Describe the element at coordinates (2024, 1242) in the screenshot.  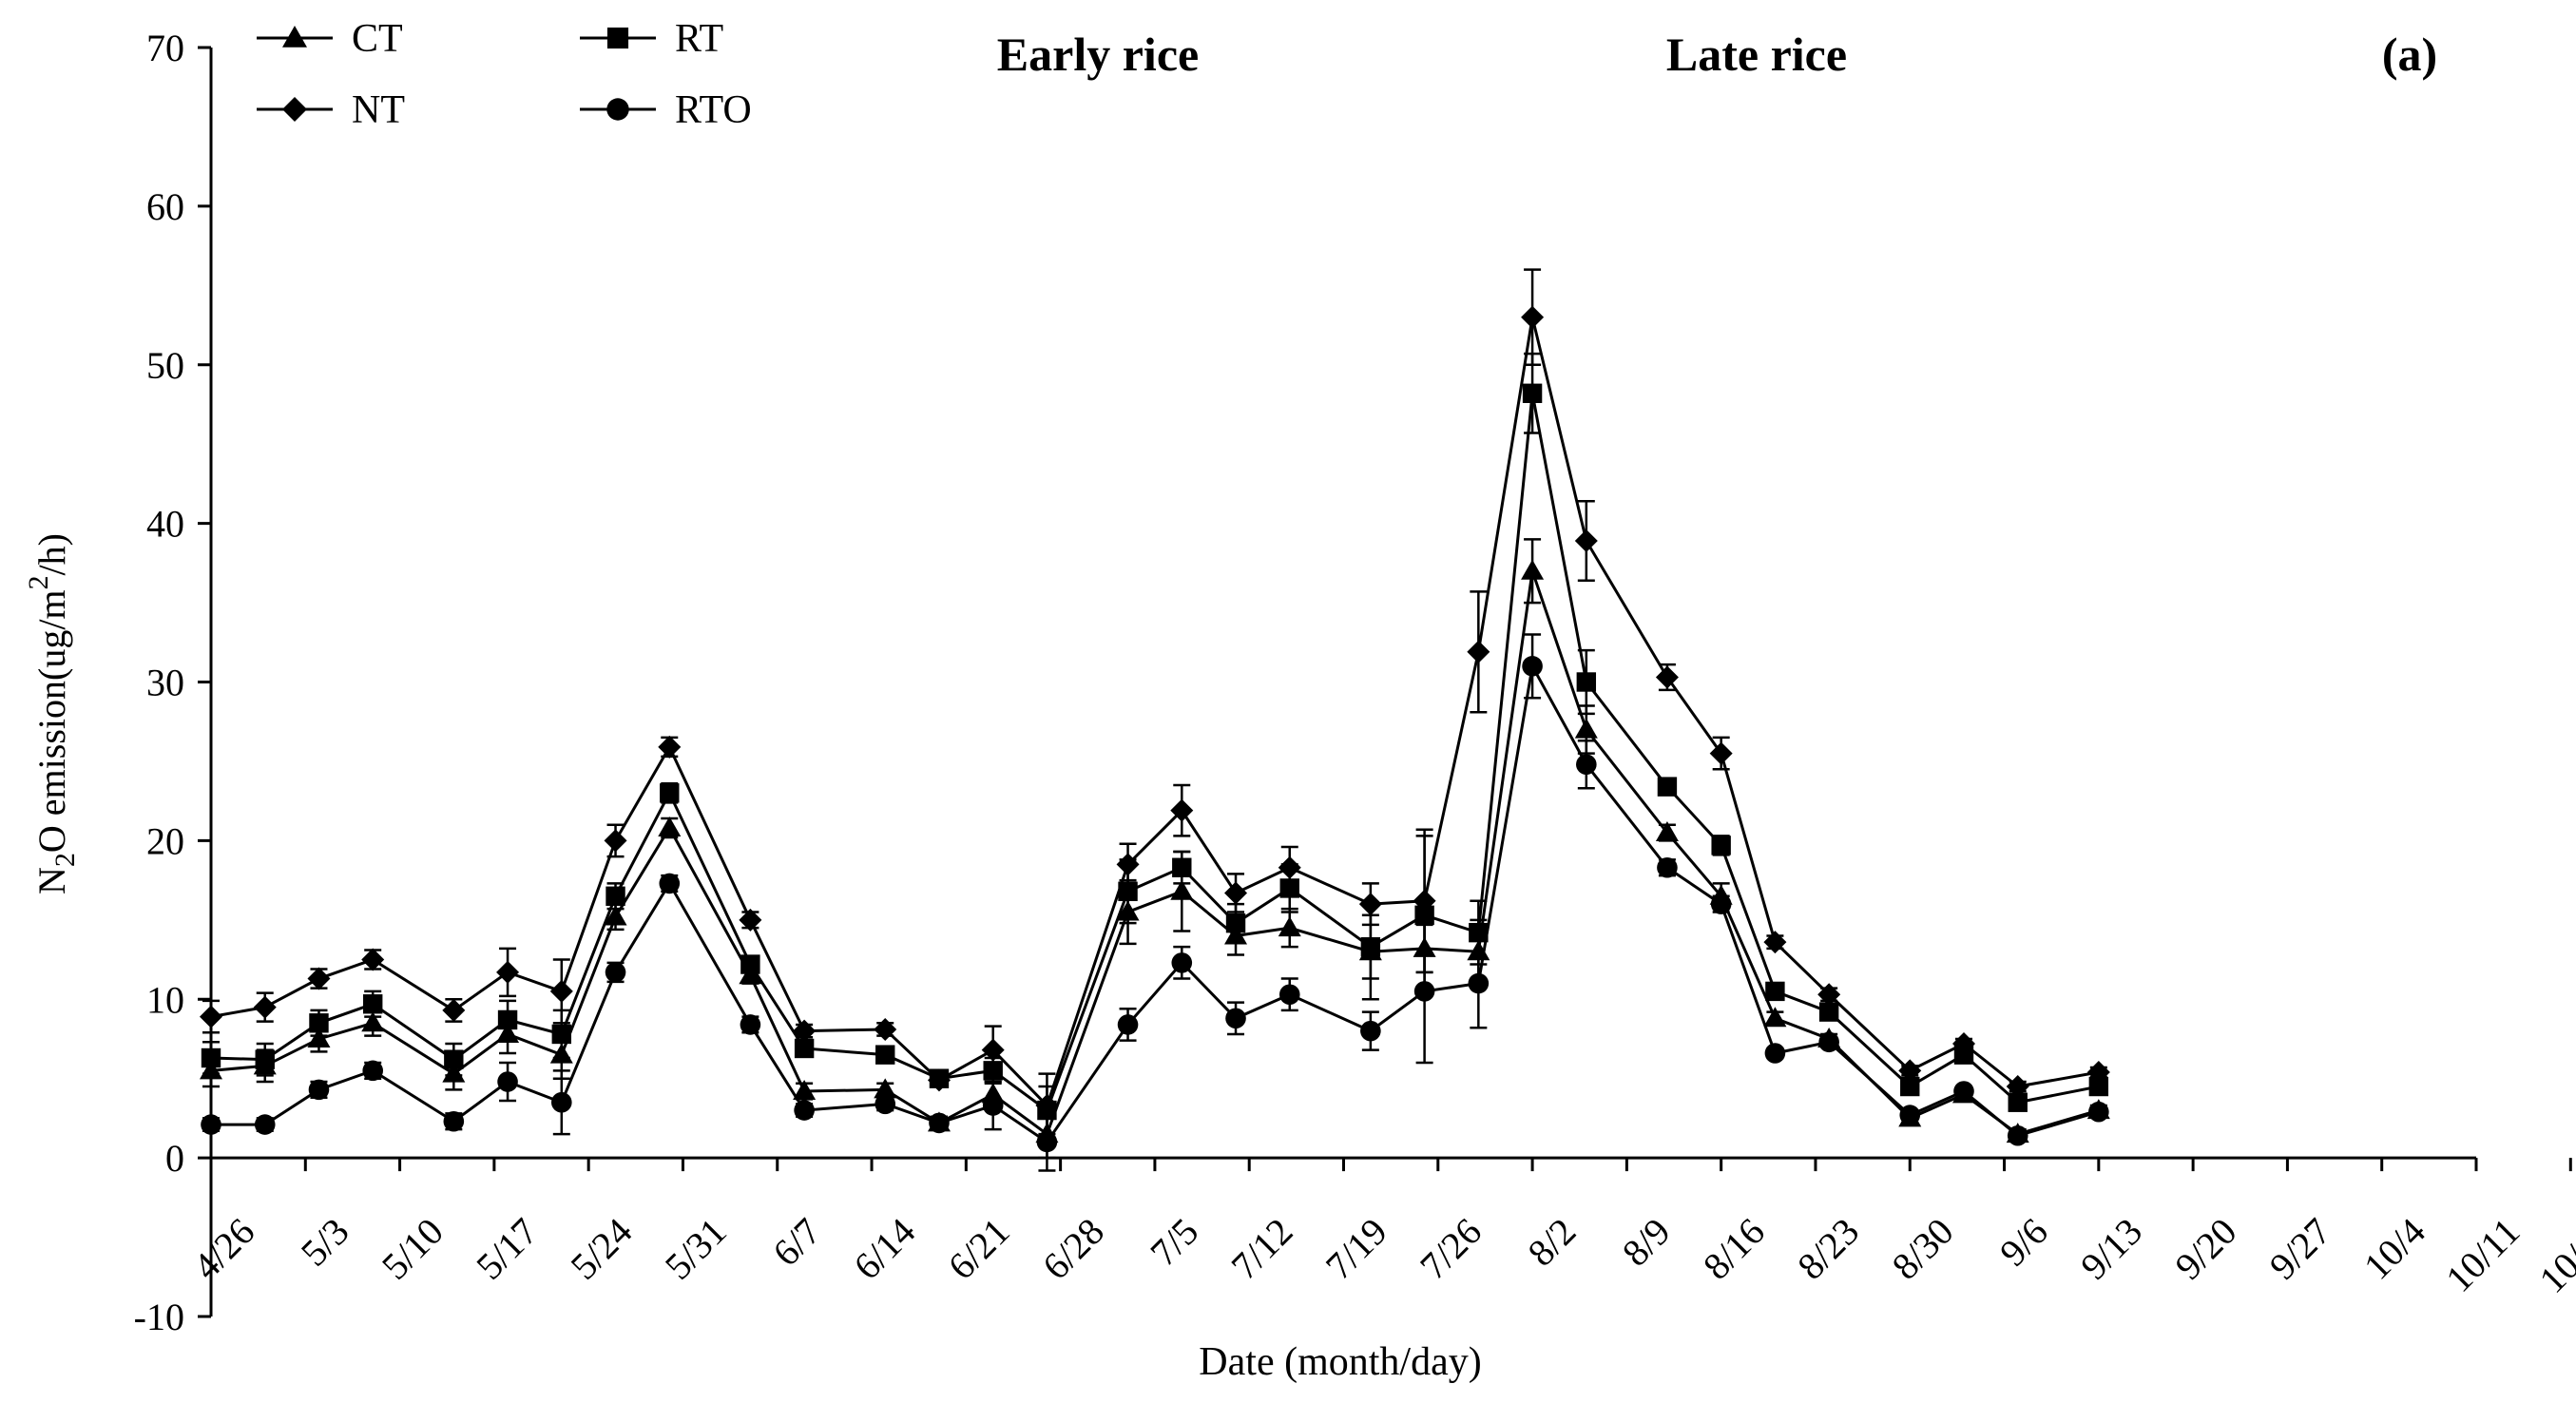
I see `x-tick-label: 9/6` at that location.